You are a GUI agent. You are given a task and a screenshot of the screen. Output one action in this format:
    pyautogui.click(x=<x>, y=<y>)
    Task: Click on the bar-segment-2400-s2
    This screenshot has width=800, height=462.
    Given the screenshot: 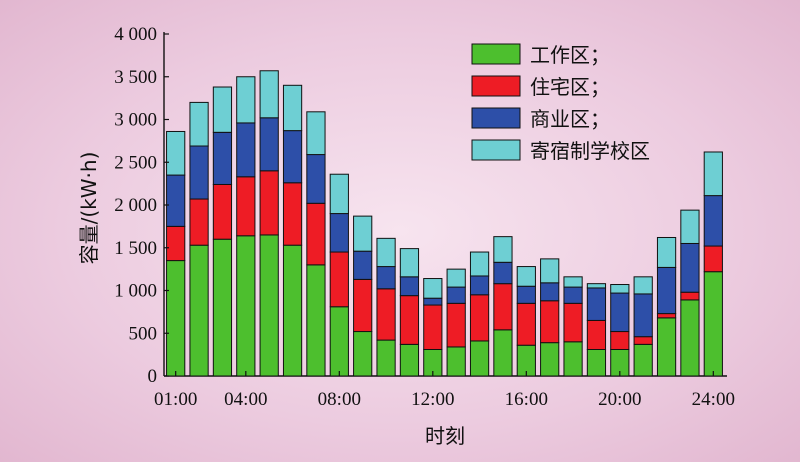 What is the action you would take?
    pyautogui.click(x=713, y=221)
    